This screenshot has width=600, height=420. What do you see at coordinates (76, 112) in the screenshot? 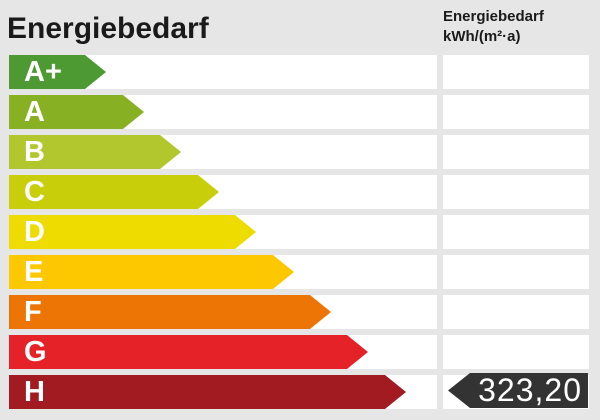
I see `energy-bar-arrow: A` at bounding box center [76, 112].